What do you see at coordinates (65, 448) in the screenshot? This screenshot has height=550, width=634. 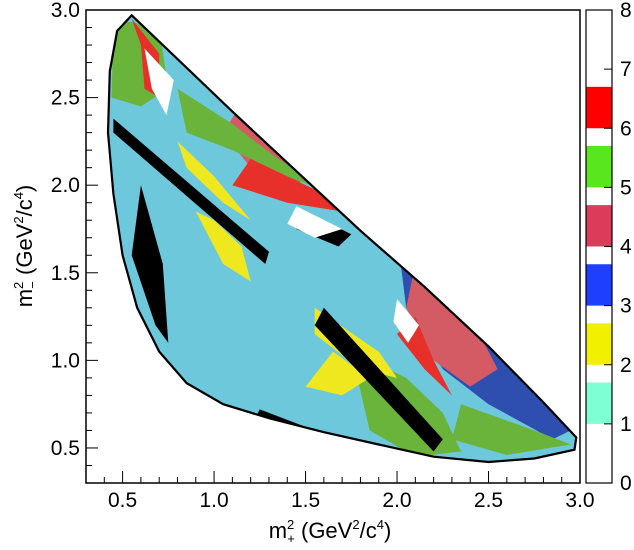 I see `y-tick-label: 0.5` at bounding box center [65, 448].